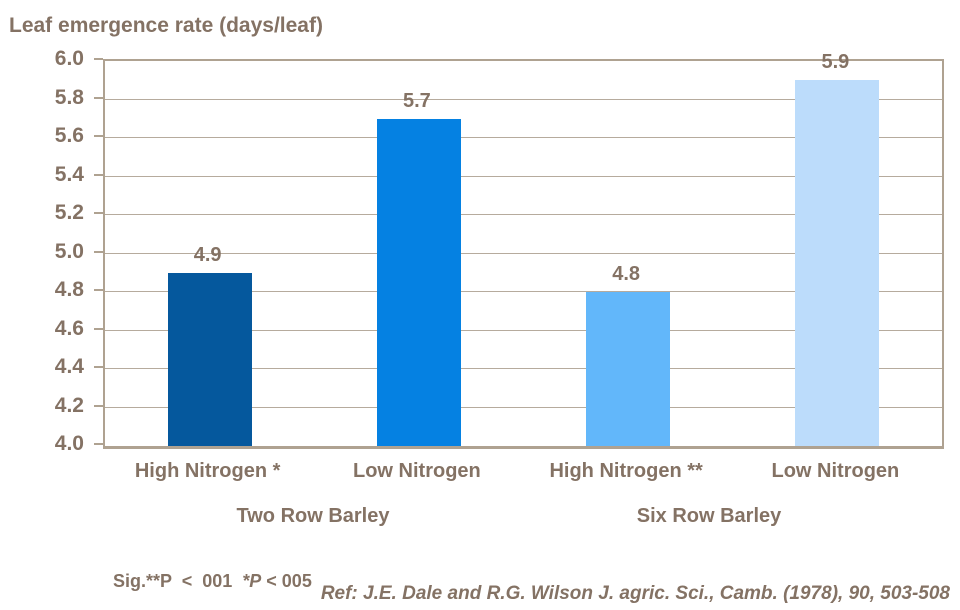 The width and height of the screenshot is (960, 610). What do you see at coordinates (69, 443) in the screenshot?
I see `y-tick-label: 4.0` at bounding box center [69, 443].